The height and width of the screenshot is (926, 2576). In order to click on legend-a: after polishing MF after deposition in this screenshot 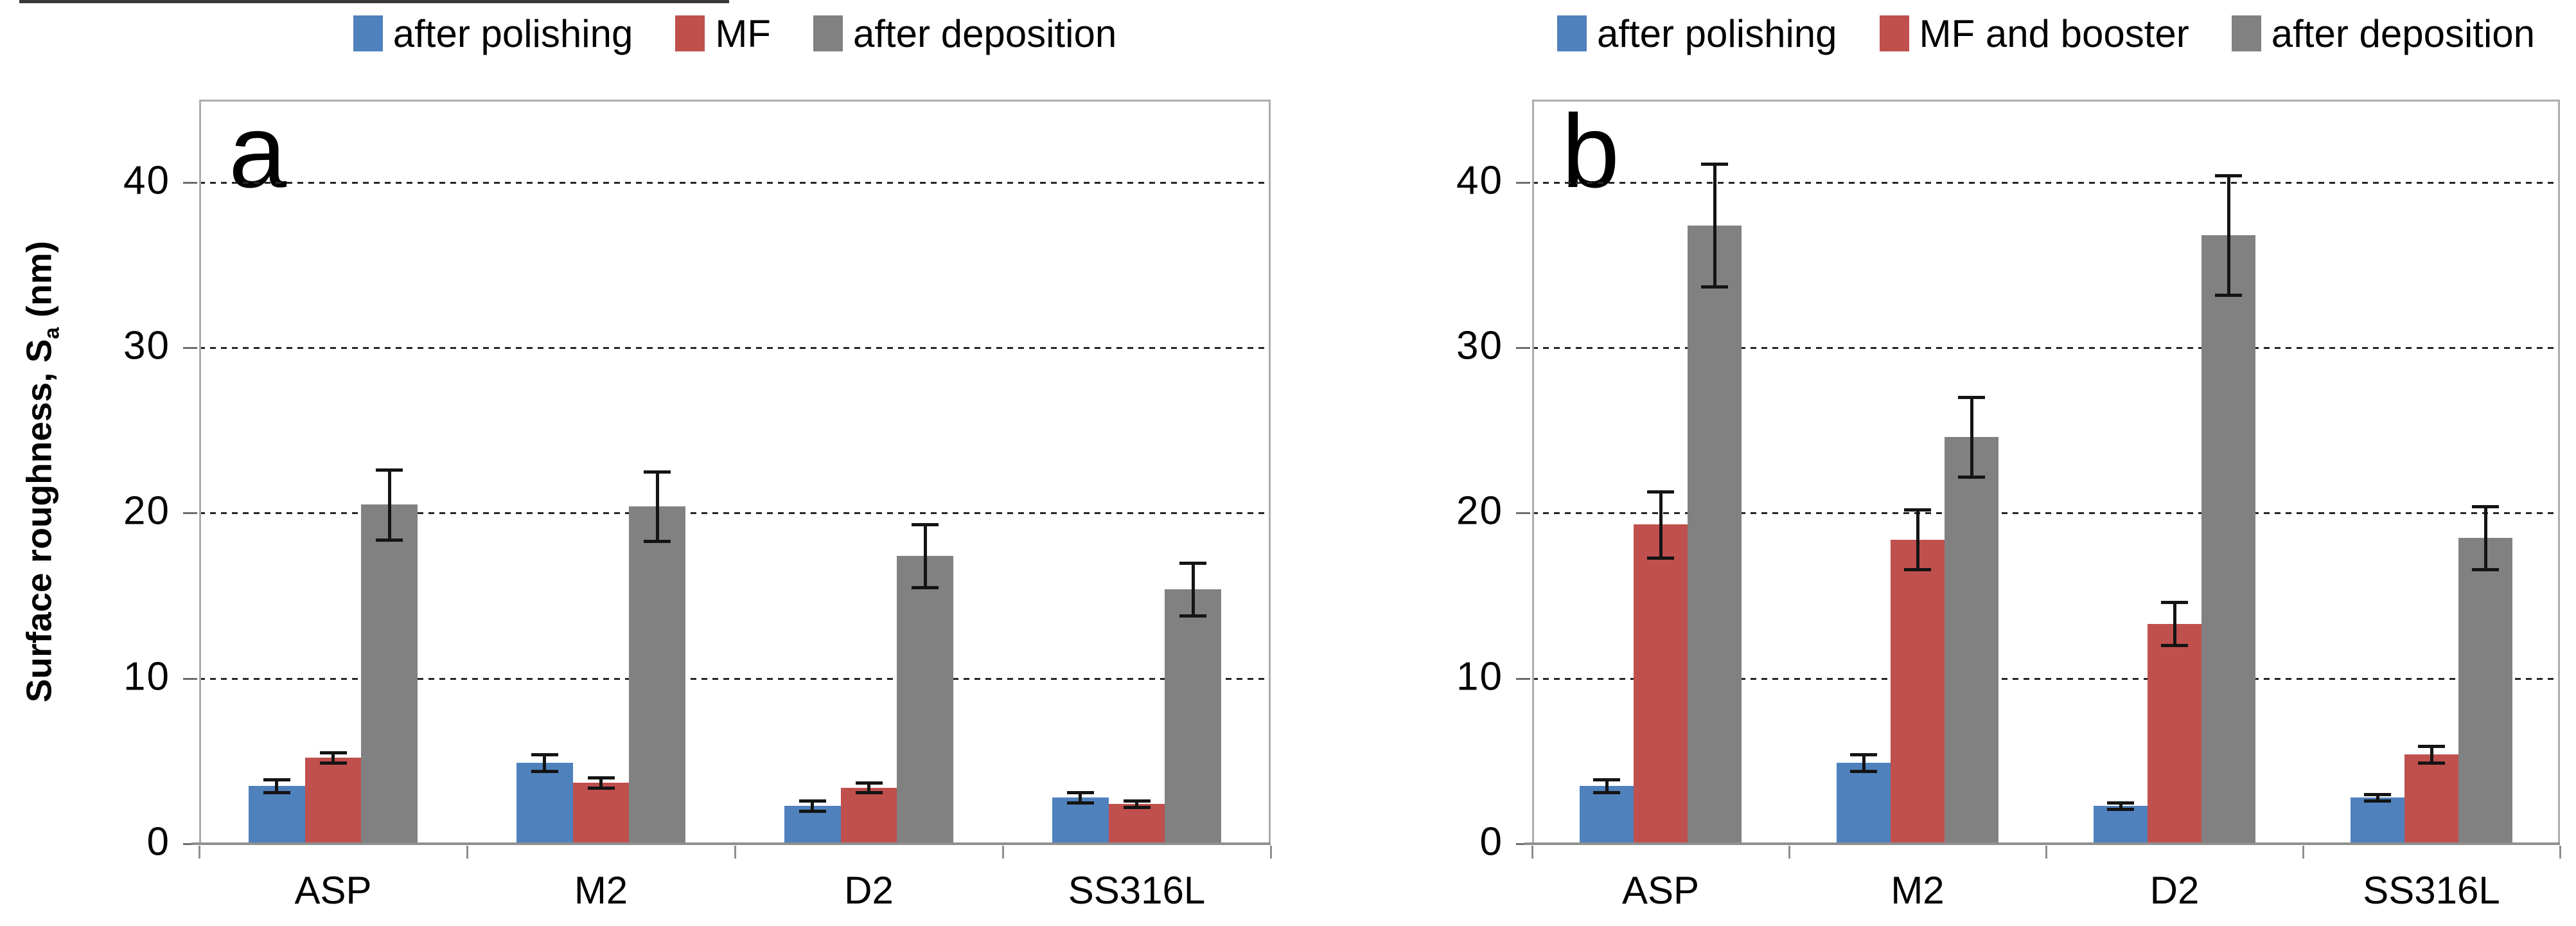, I will do `click(735, 33)`.